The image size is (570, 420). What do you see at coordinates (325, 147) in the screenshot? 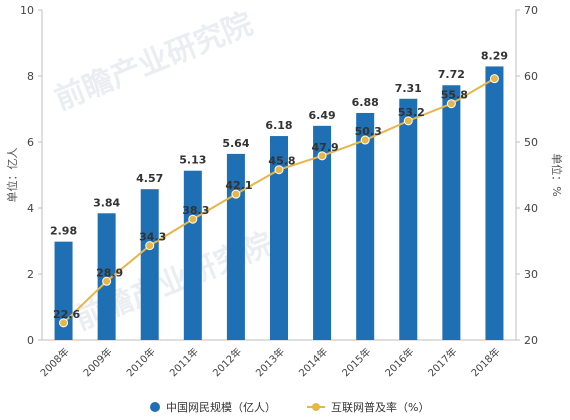
I see `line-value-label: 47.9` at bounding box center [325, 147].